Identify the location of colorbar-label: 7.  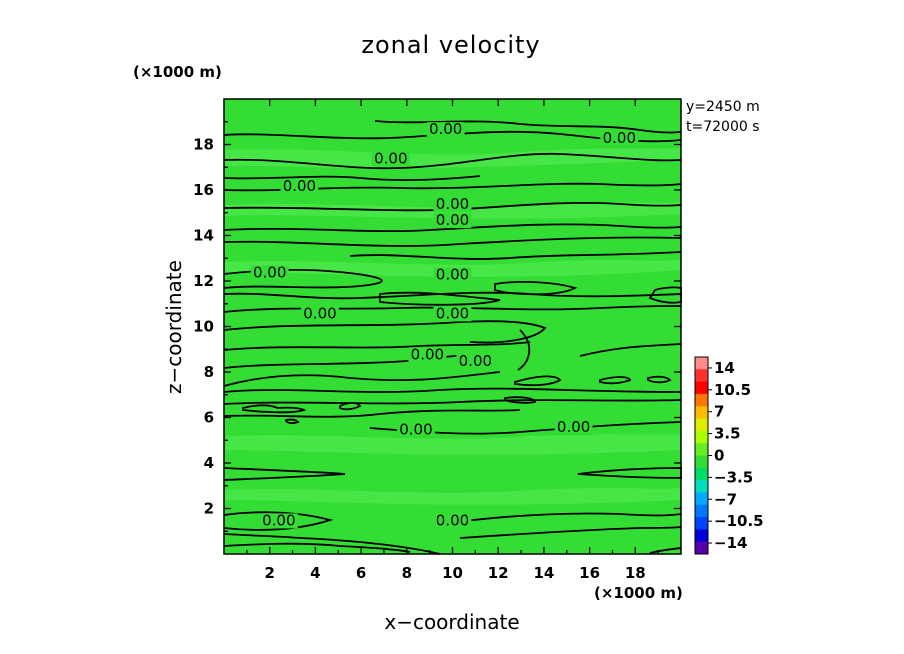
(719, 412).